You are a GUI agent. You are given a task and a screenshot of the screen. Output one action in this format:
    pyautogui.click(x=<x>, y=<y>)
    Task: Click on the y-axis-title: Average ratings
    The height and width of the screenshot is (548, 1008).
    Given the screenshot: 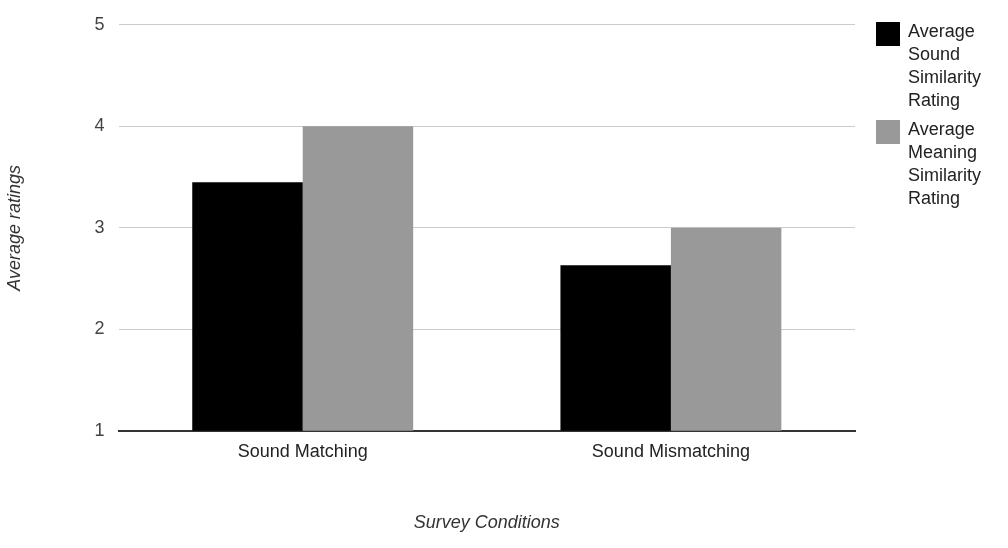 What is the action you would take?
    pyautogui.click(x=13, y=228)
    